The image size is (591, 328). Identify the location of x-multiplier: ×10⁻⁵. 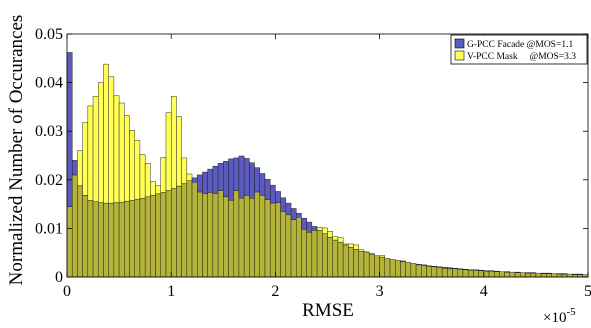
(559, 316).